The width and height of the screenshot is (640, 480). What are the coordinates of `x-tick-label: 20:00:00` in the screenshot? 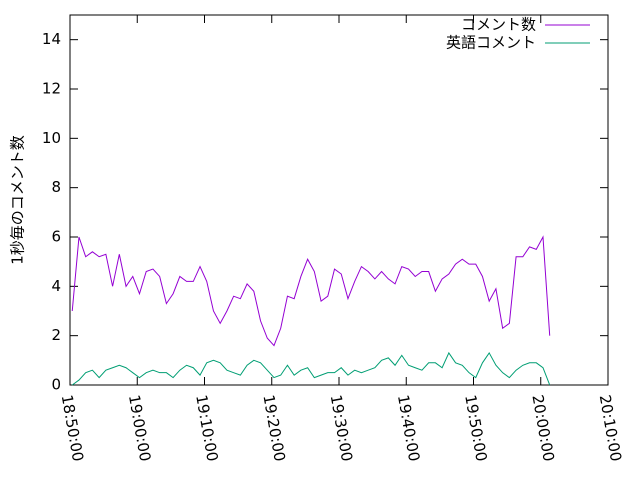 It's located at (542, 427).